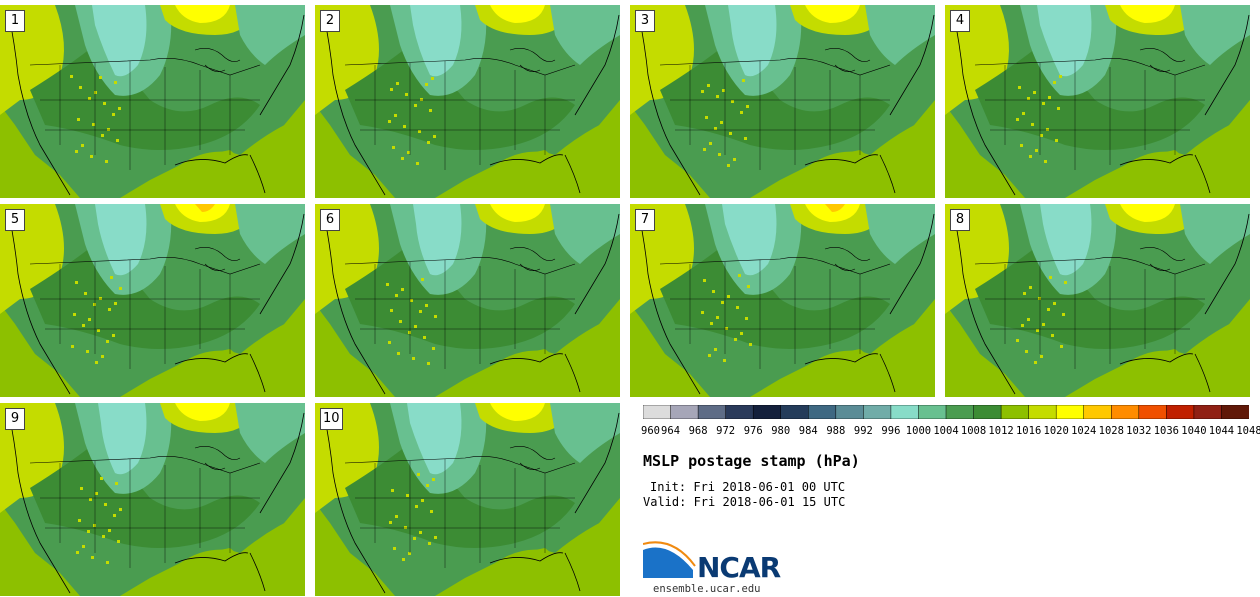  I want to click on member-number: 3, so click(645, 21).